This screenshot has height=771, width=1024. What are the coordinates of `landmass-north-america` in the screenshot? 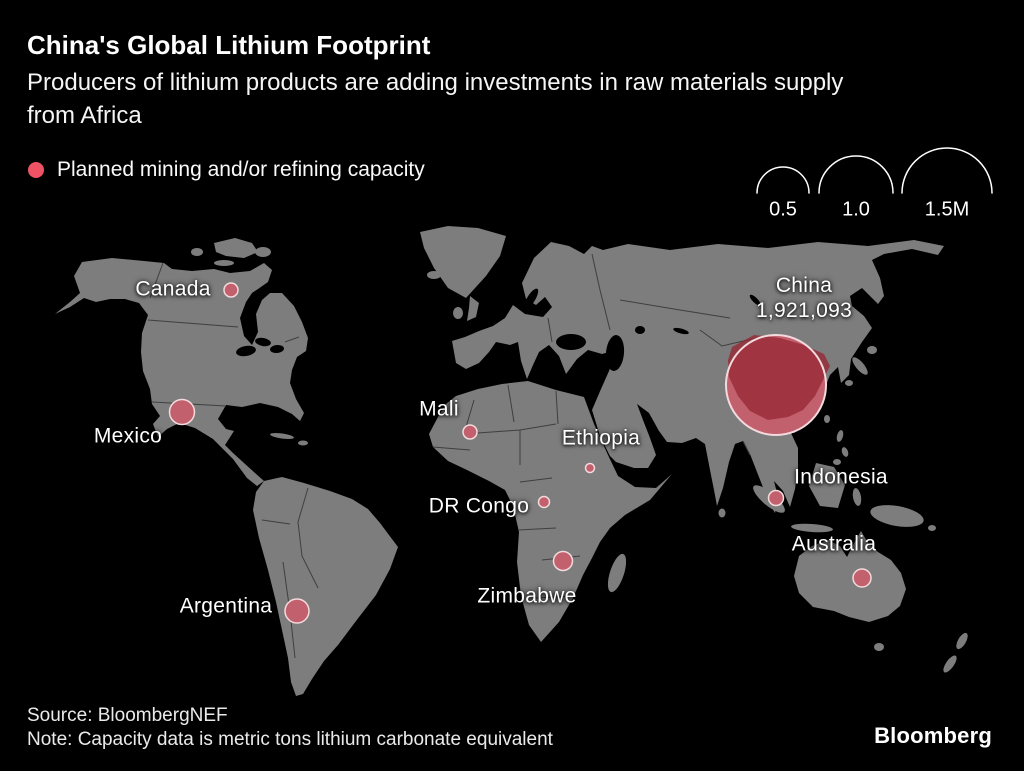 It's located at (181, 372).